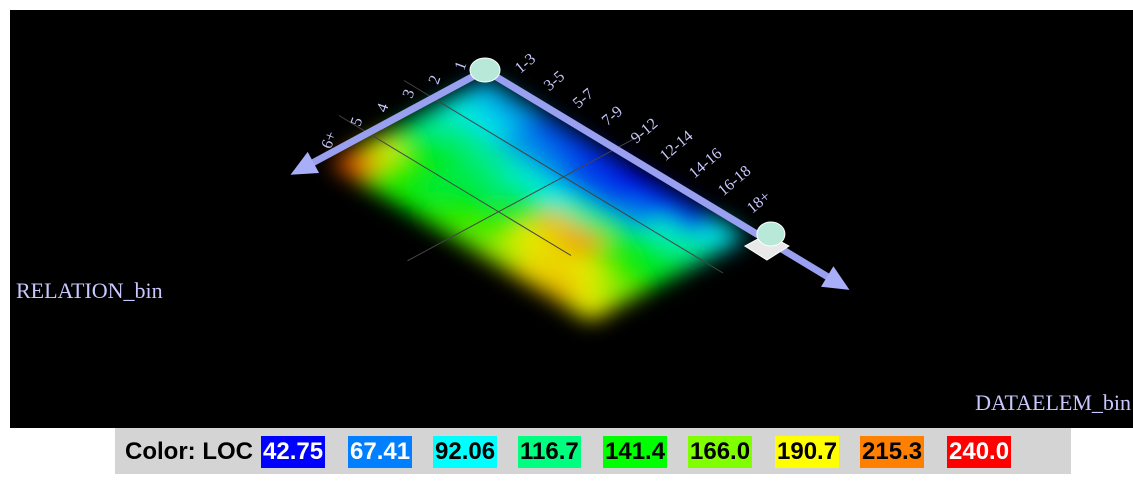 The image size is (1133, 481). I want to click on y-tick-label: 1, so click(461, 65).